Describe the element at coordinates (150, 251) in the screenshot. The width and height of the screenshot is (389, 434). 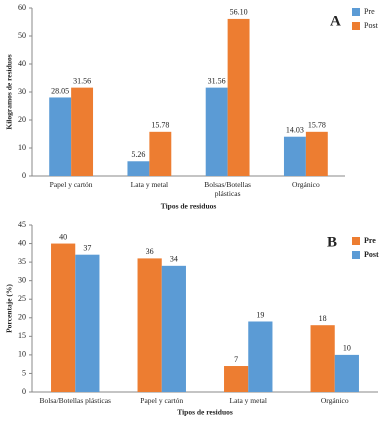
I see `value-label: 36` at that location.